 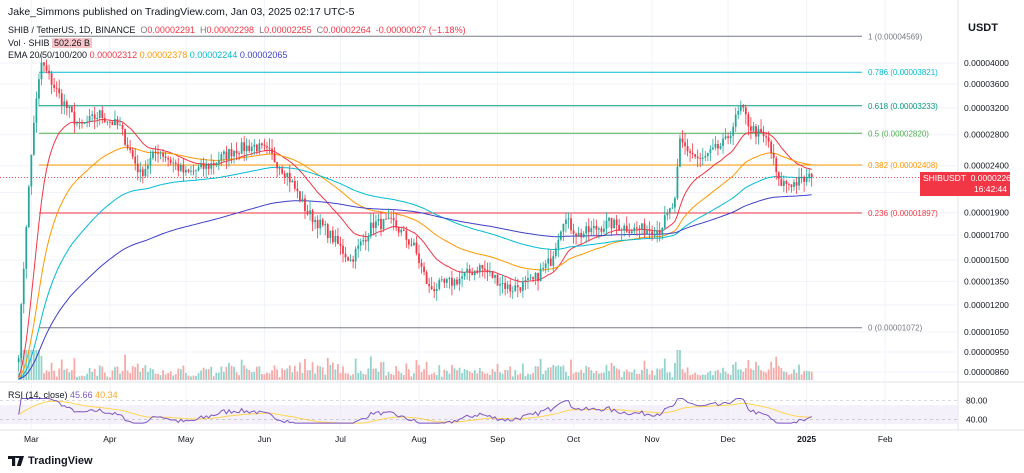 What do you see at coordinates (50, 461) in the screenshot?
I see `tradingview-logo: TradingView` at bounding box center [50, 461].